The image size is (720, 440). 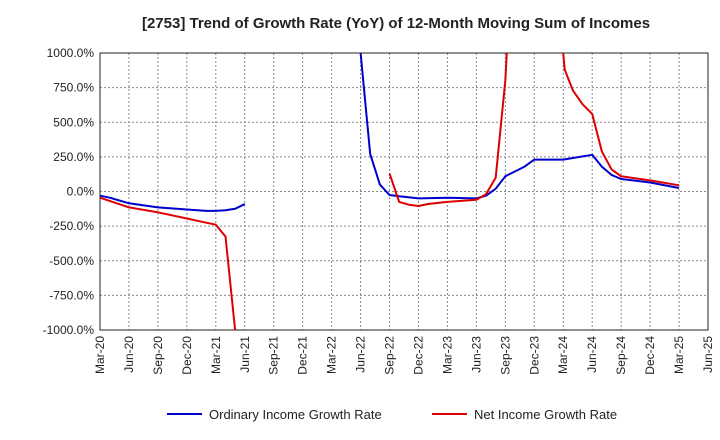 What do you see at coordinates (679, 355) in the screenshot?
I see `x-tick-label: Mar-25` at bounding box center [679, 355].